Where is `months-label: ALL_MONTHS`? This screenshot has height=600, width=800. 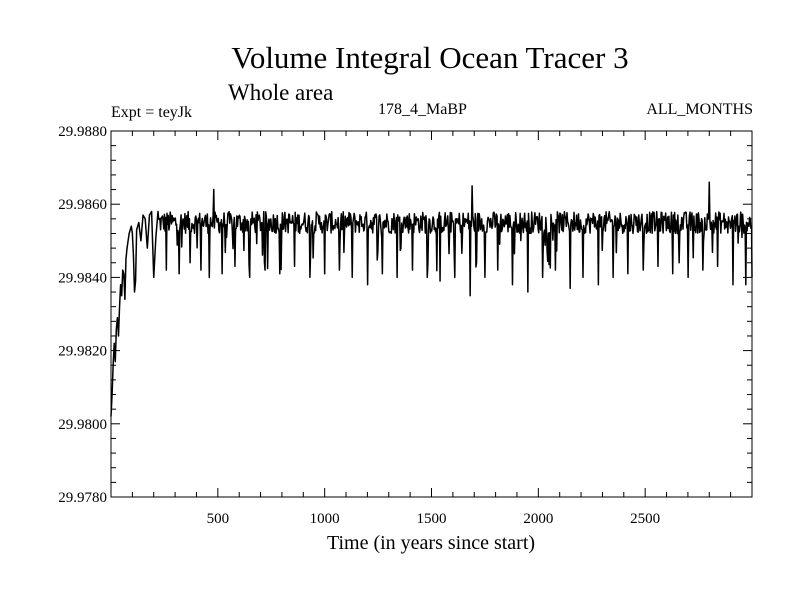
months-label: ALL_MONTHS is located at coordinates (699, 109).